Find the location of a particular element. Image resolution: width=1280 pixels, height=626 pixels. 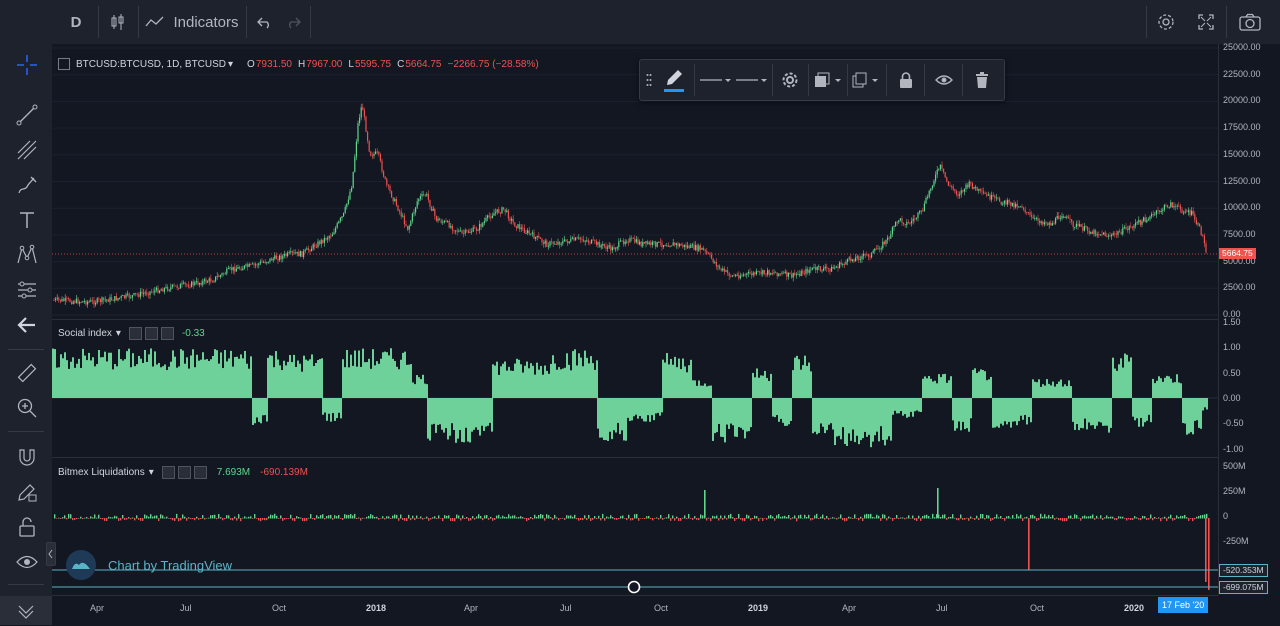

chart-type-button is located at coordinates (118, 22).